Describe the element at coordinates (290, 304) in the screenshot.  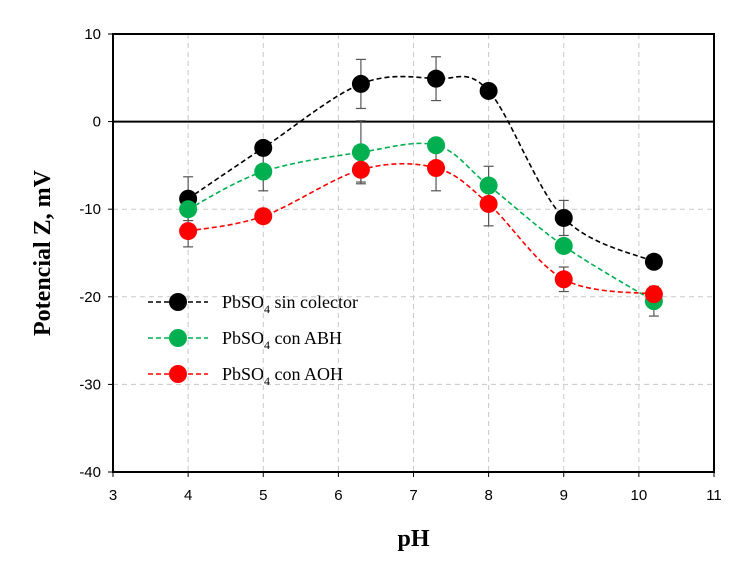
I see `legend-label: PbSO4 sin colector` at that location.